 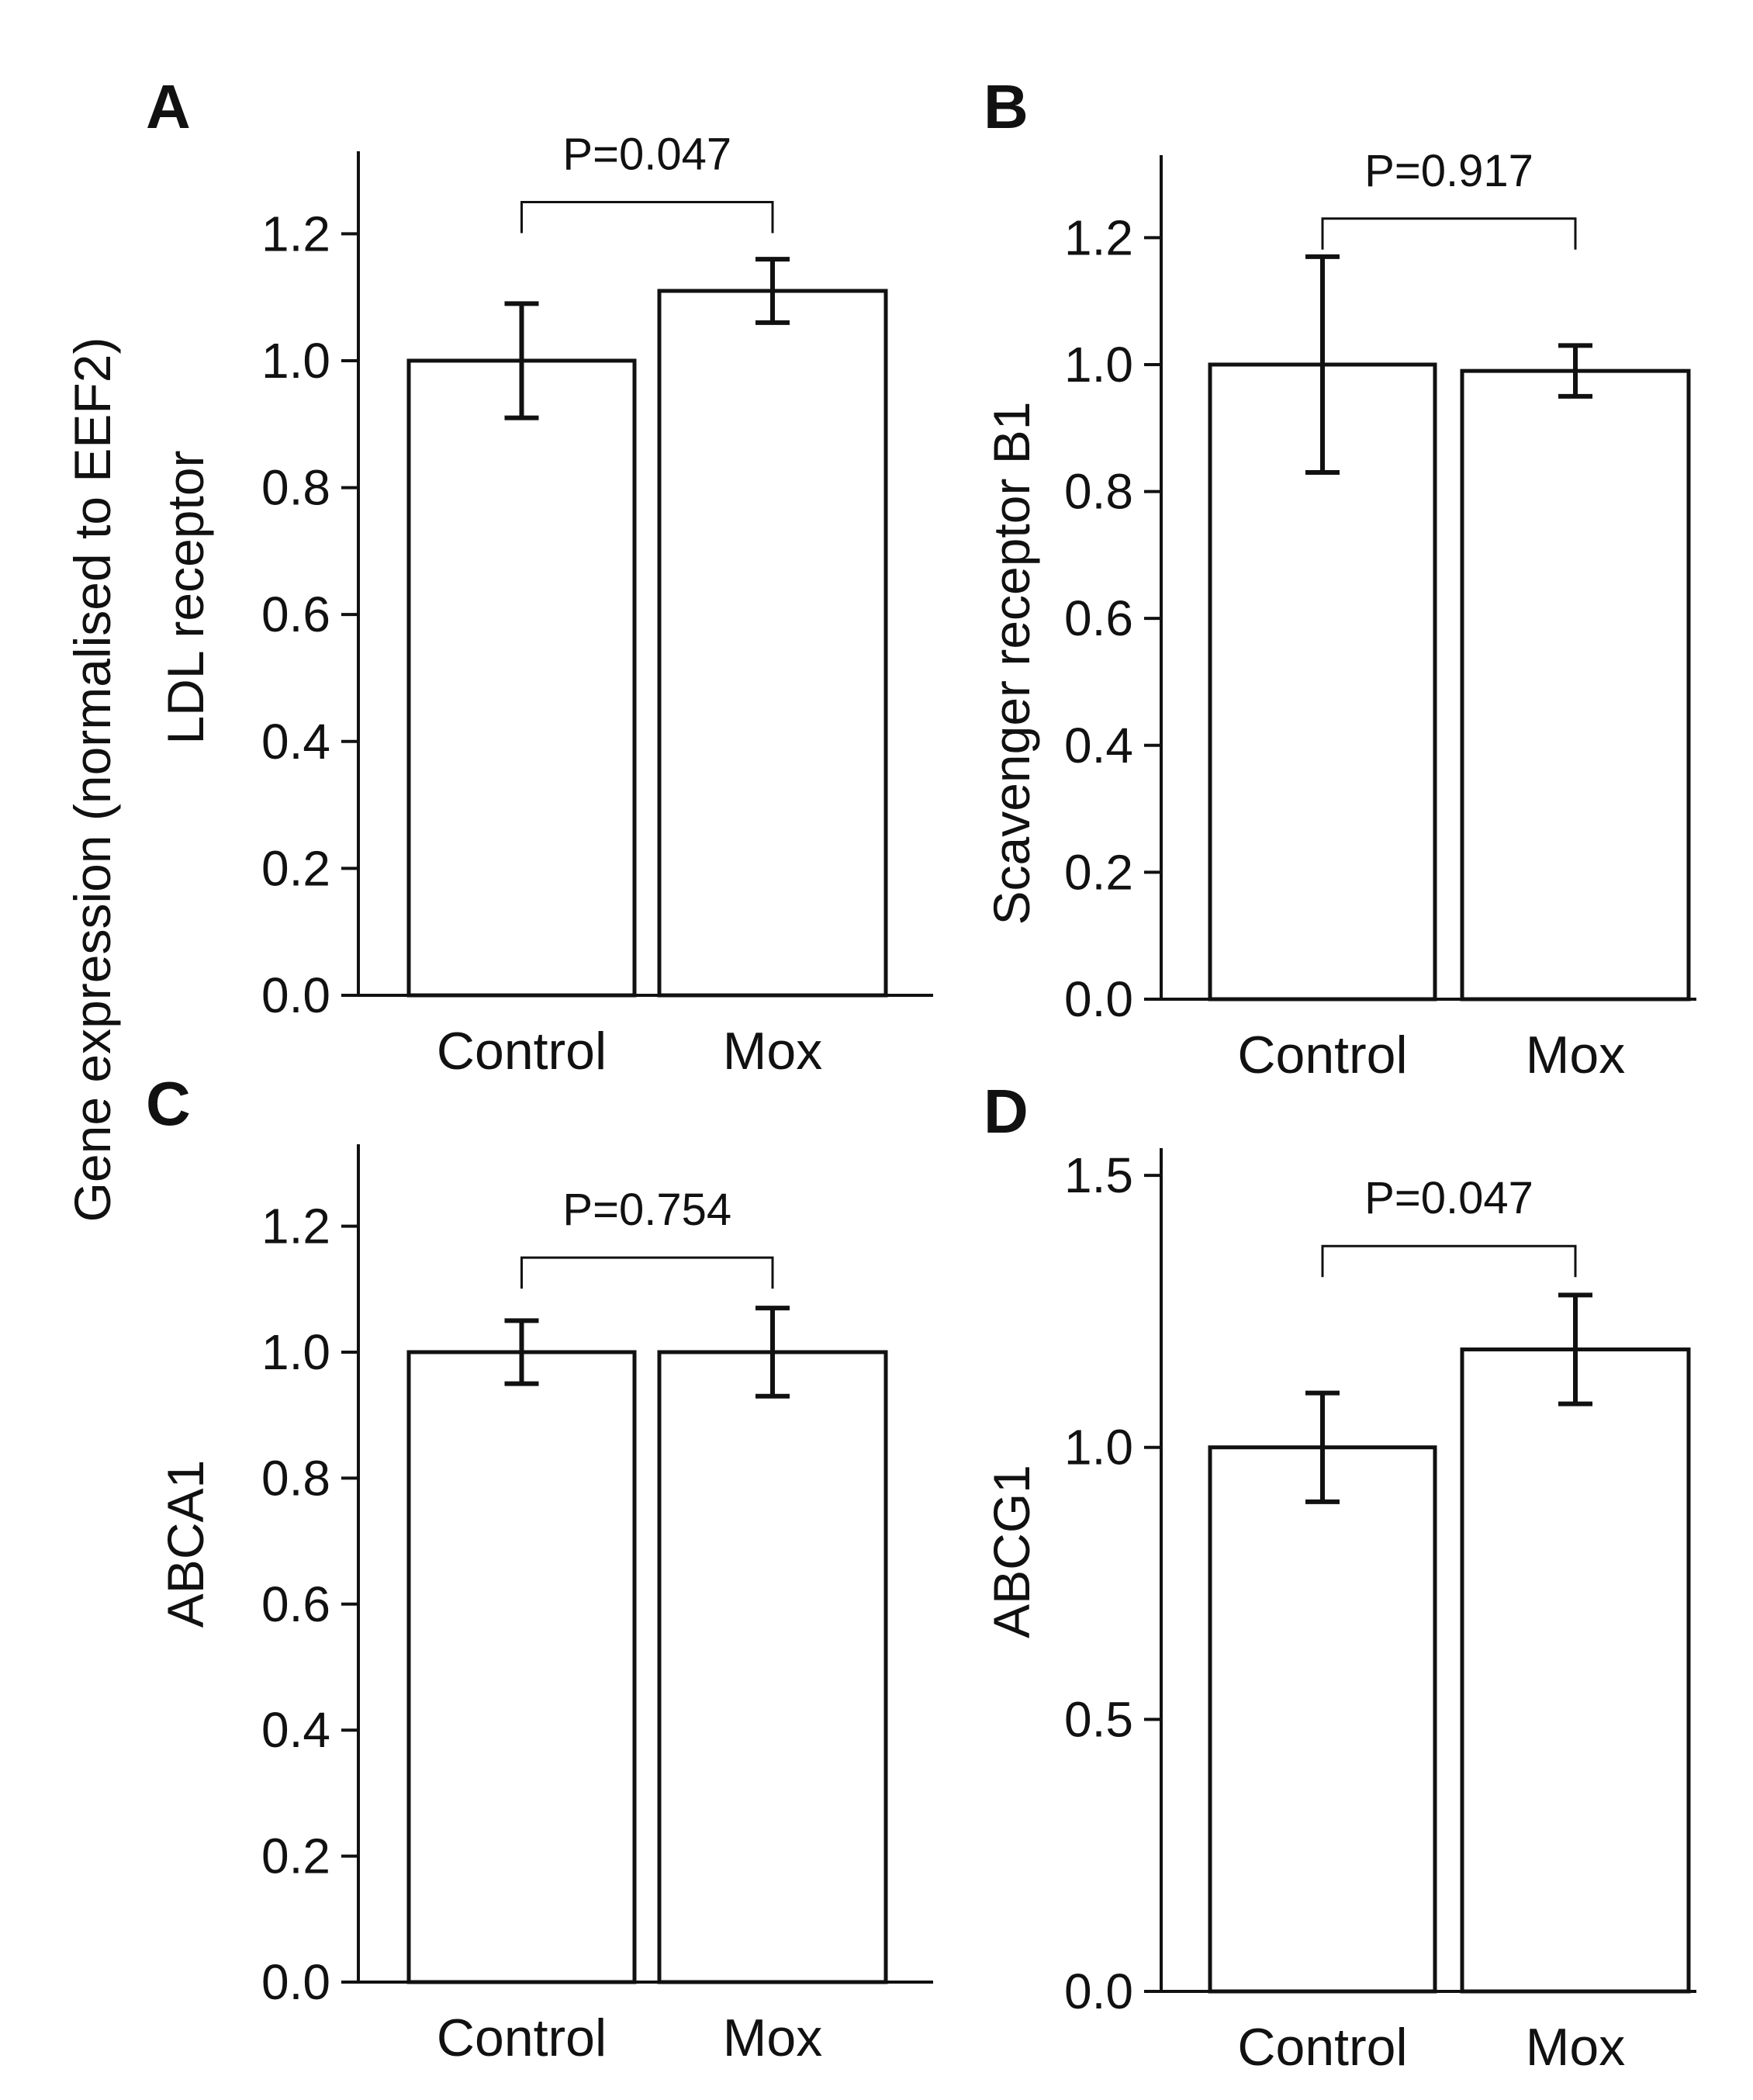 What do you see at coordinates (1098, 1991) in the screenshot?
I see `y-tick-label-d: 0.0` at bounding box center [1098, 1991].